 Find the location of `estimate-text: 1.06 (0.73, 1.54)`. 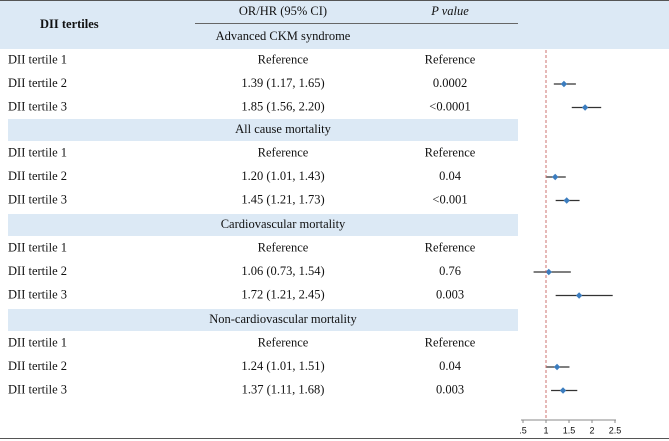

estimate-text: 1.06 (0.73, 1.54) is located at coordinates (282, 271).